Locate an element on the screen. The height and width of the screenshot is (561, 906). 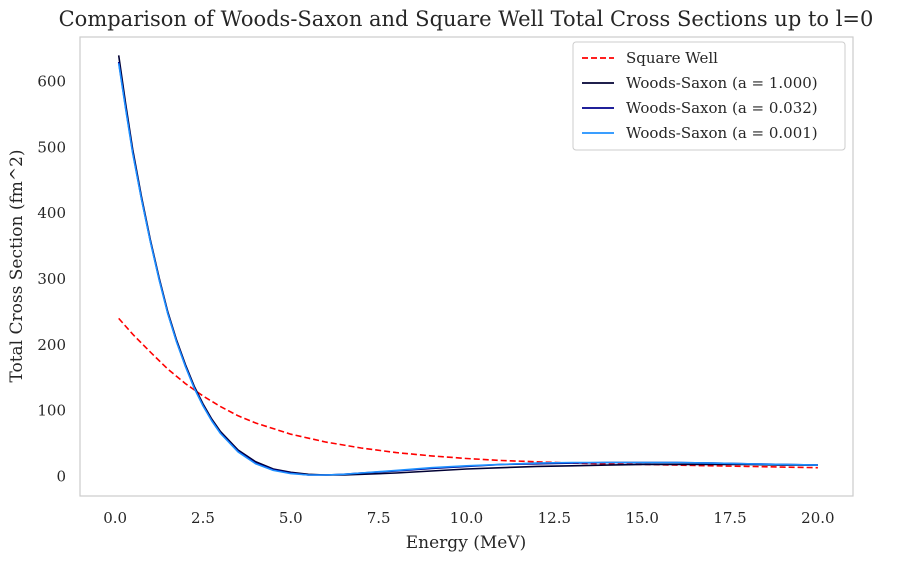
x-tick-label: 0.0 is located at coordinates (115, 518).